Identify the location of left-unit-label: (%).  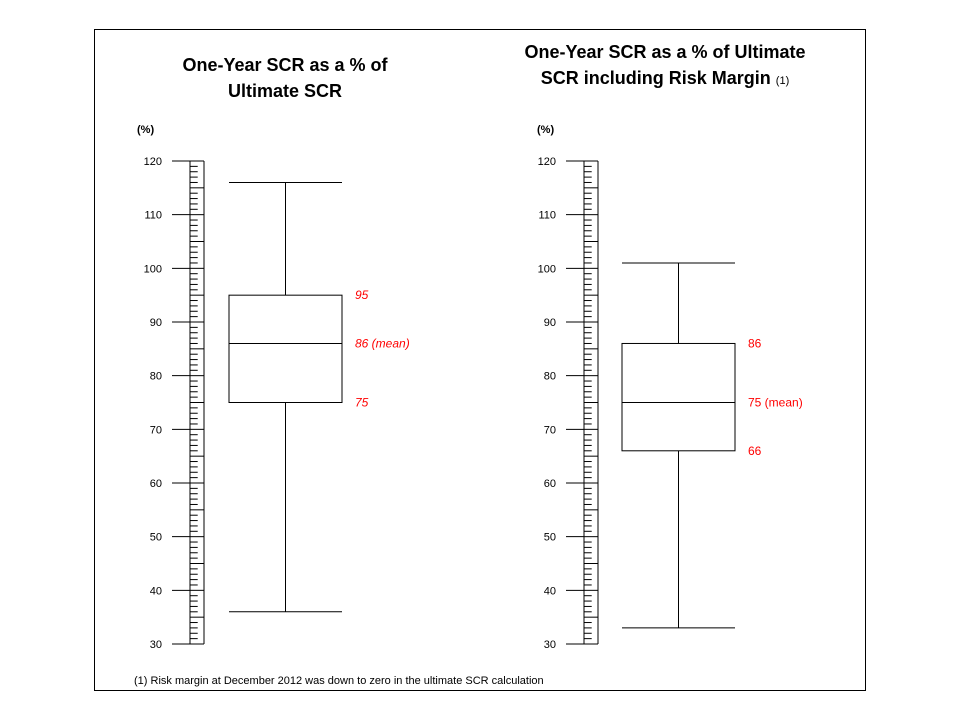
(146, 130).